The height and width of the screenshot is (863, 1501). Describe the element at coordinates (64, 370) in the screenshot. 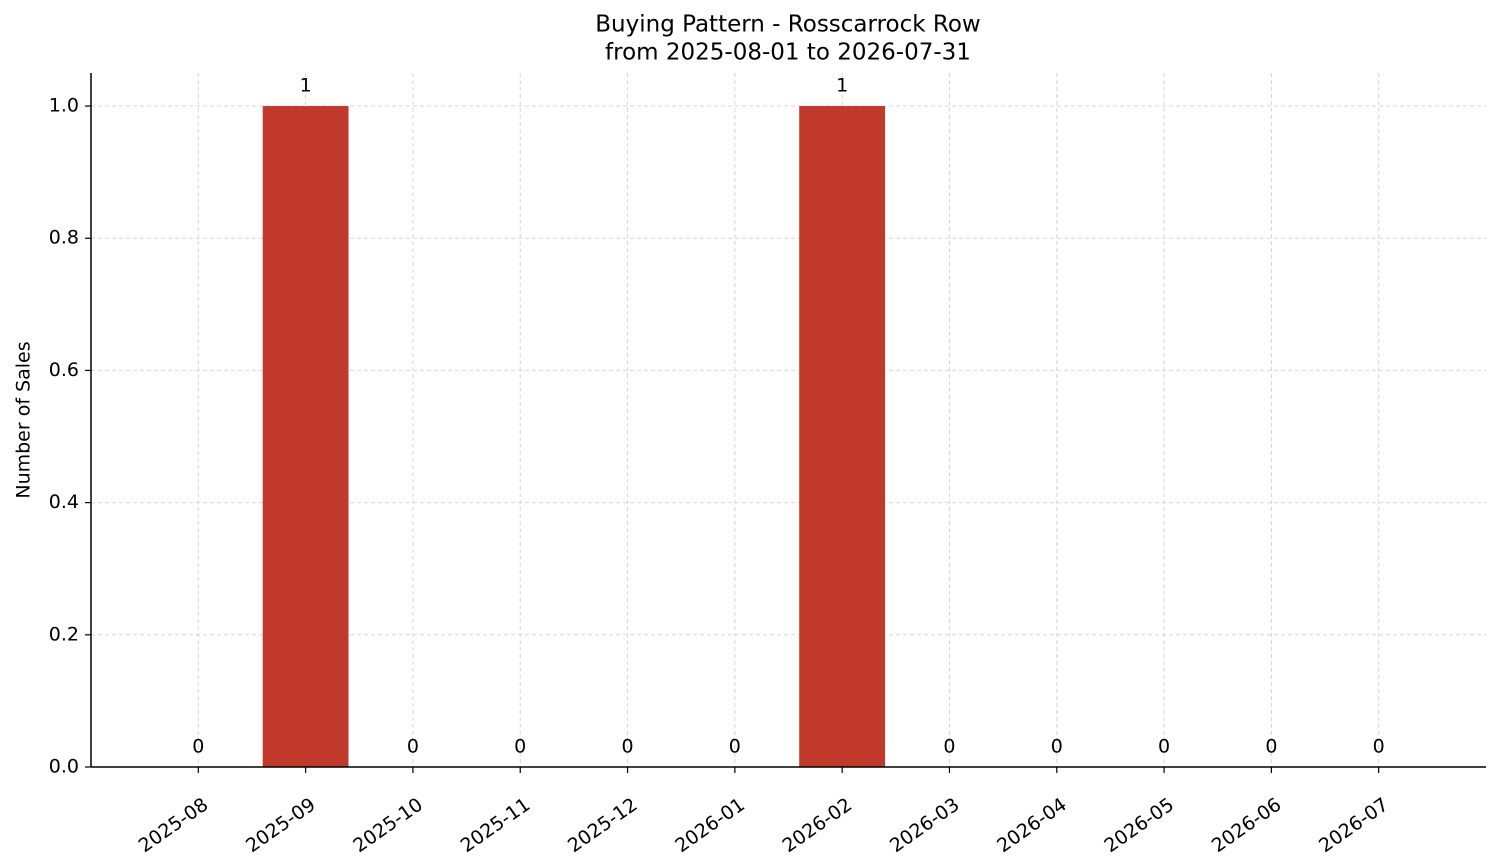

I see `y-tick-label: 0.6` at that location.